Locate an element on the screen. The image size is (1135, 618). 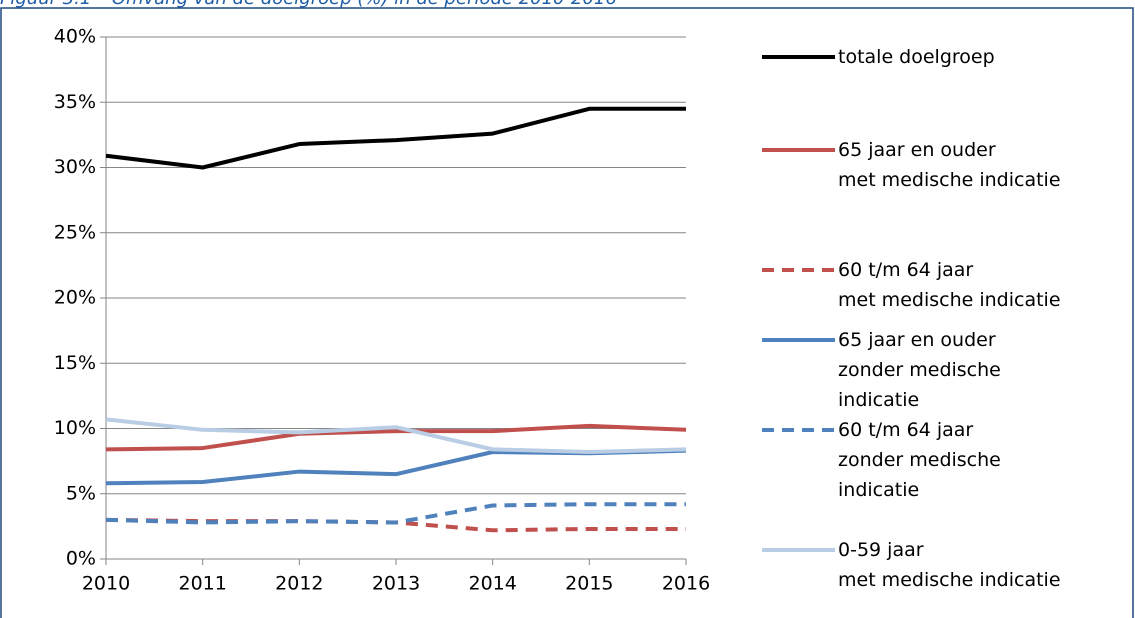
x-tick-label: 2010 is located at coordinates (106, 584).